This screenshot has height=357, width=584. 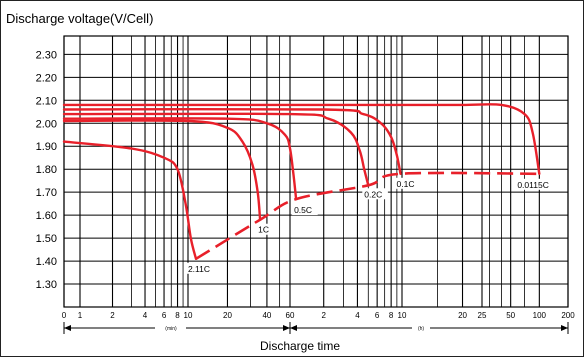 I want to click on x-tick-label: 60, so click(x=290, y=315).